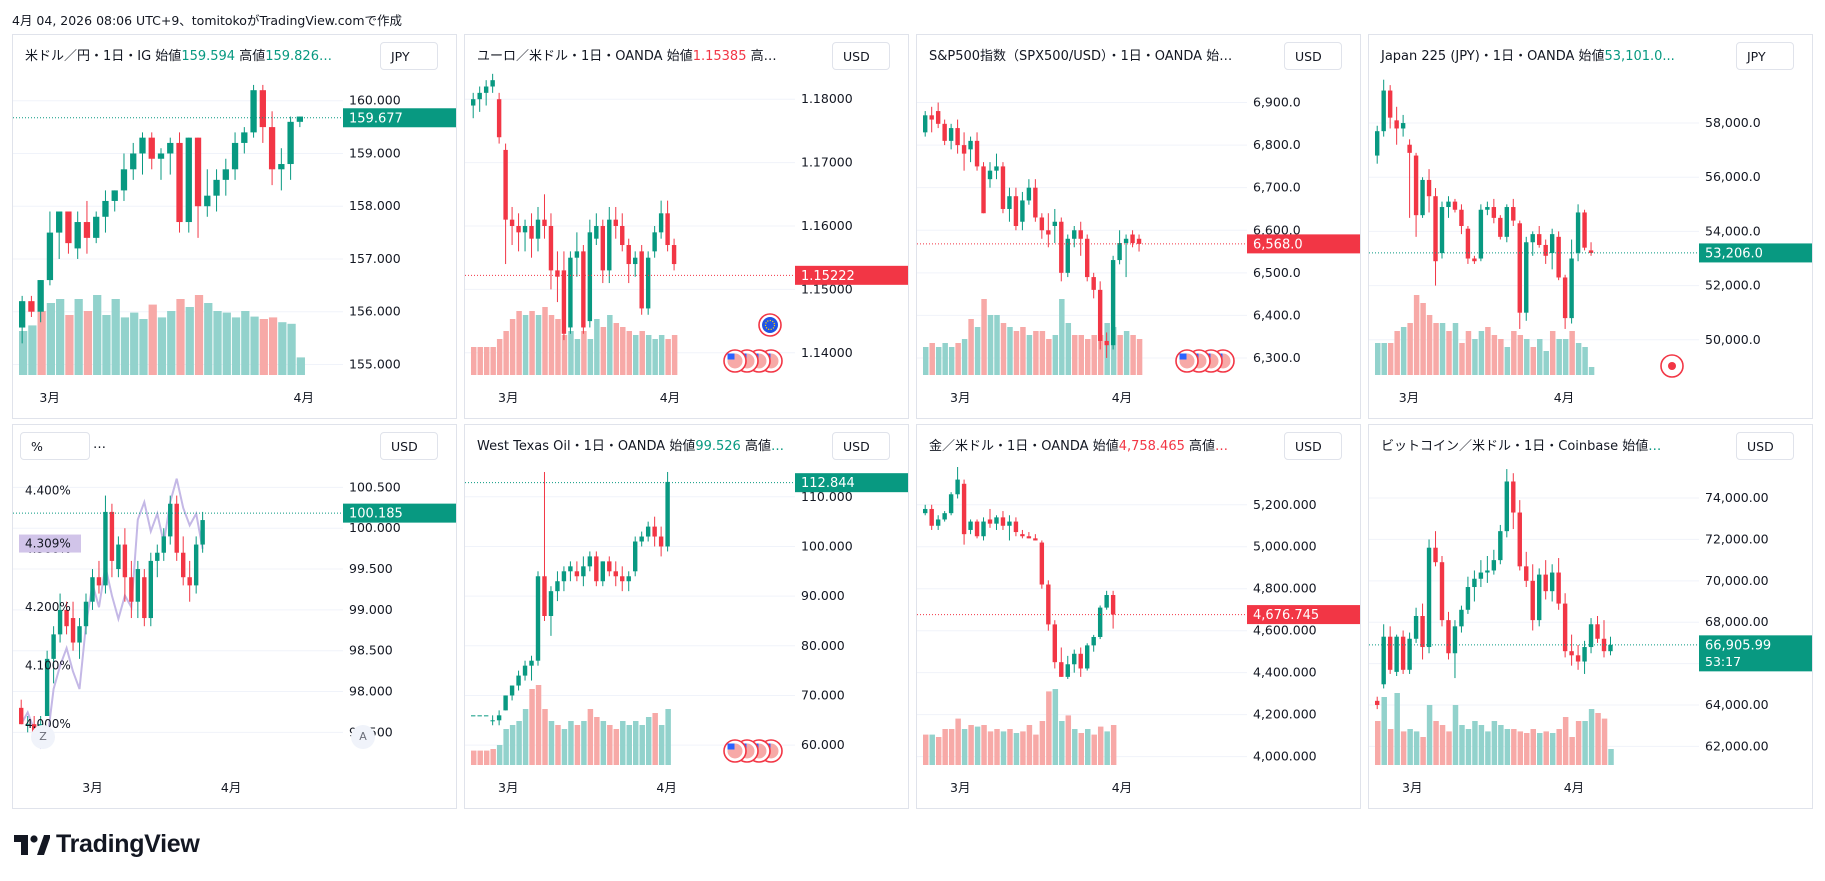 The image size is (1825, 881). I want to click on last-price-value: 112.844, so click(828, 483).